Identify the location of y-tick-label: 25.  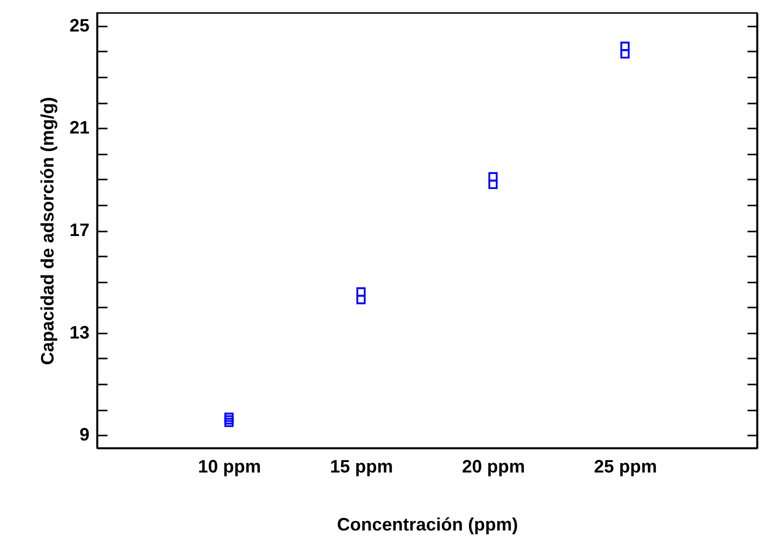
(79, 25).